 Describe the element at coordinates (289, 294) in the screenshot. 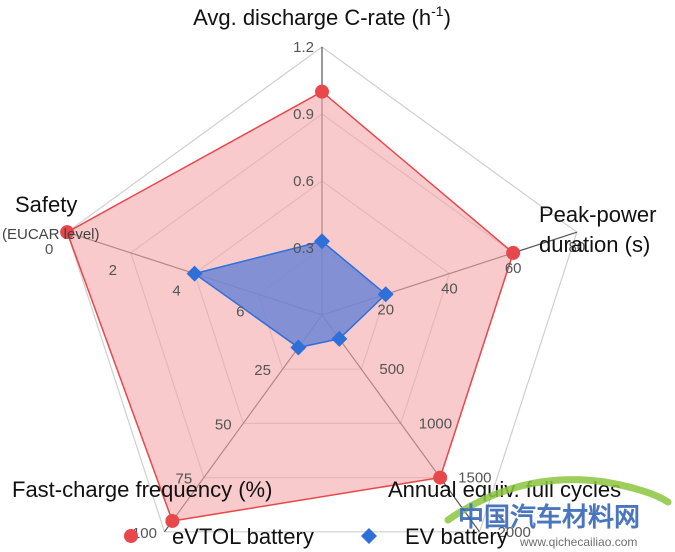

I see `series-area-ev` at that location.